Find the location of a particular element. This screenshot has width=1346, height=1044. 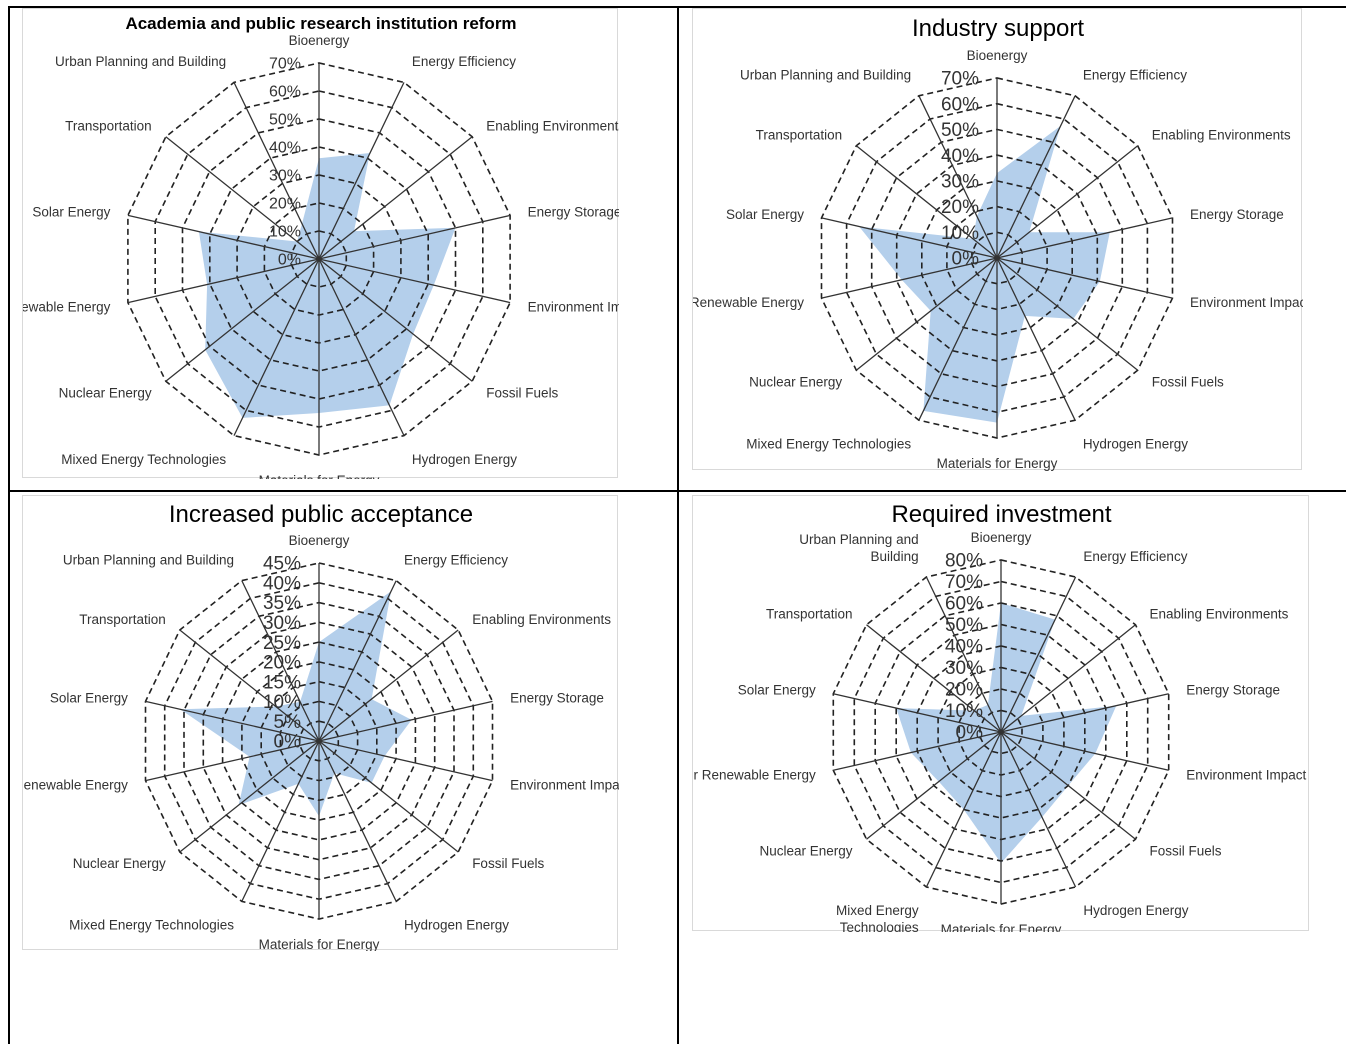

category-label: Technologies is located at coordinates (879, 926).